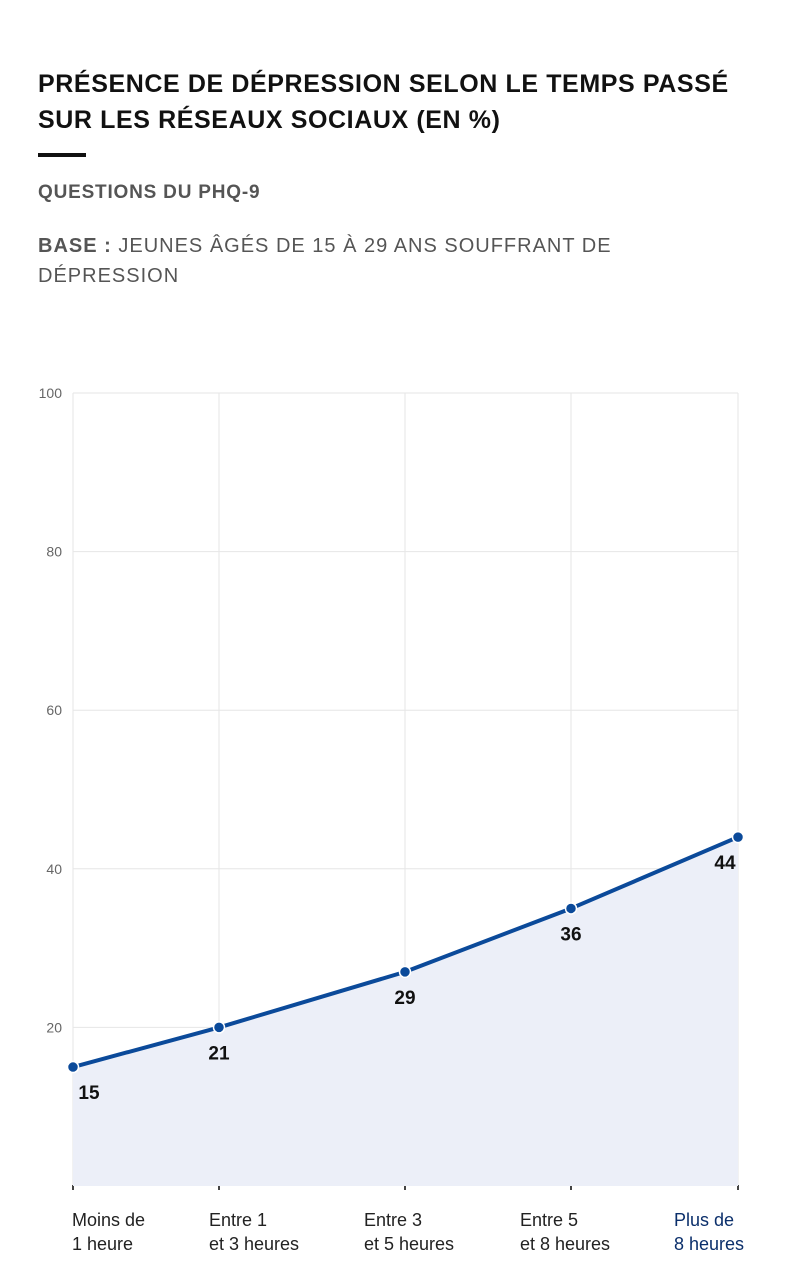 This screenshot has width=796, height=1284. Describe the element at coordinates (149, 192) in the screenshot. I see `chart-subtitle: QUESTIONS DU PHQ-9` at that location.